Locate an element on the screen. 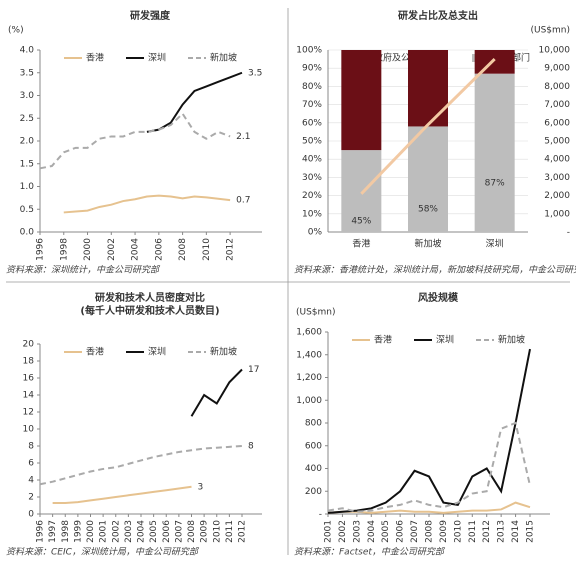 This screenshot has width=576, height=563. x-tick-label: 2007 is located at coordinates (179, 531).